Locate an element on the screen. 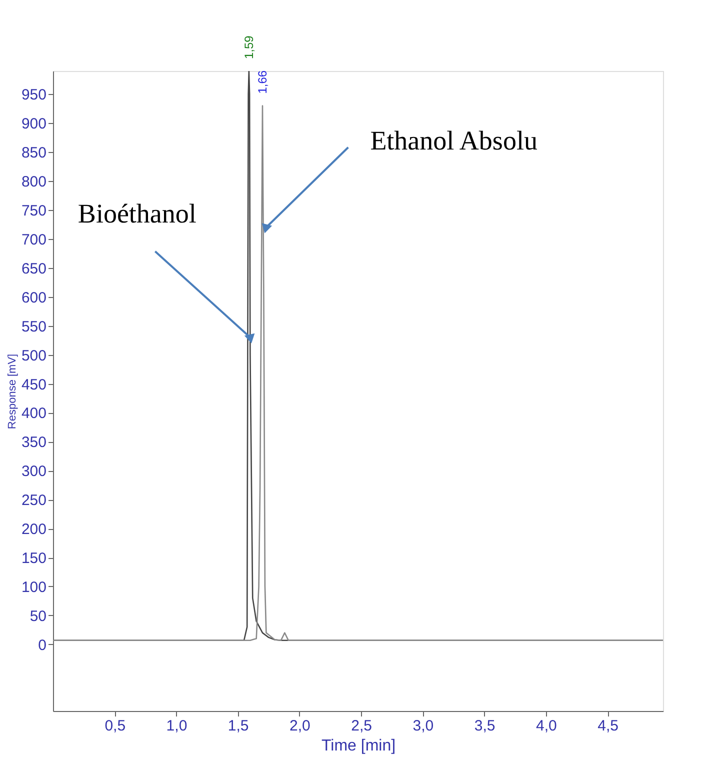 This screenshot has height=769, width=711. y-tick-label: 950 is located at coordinates (33, 95).